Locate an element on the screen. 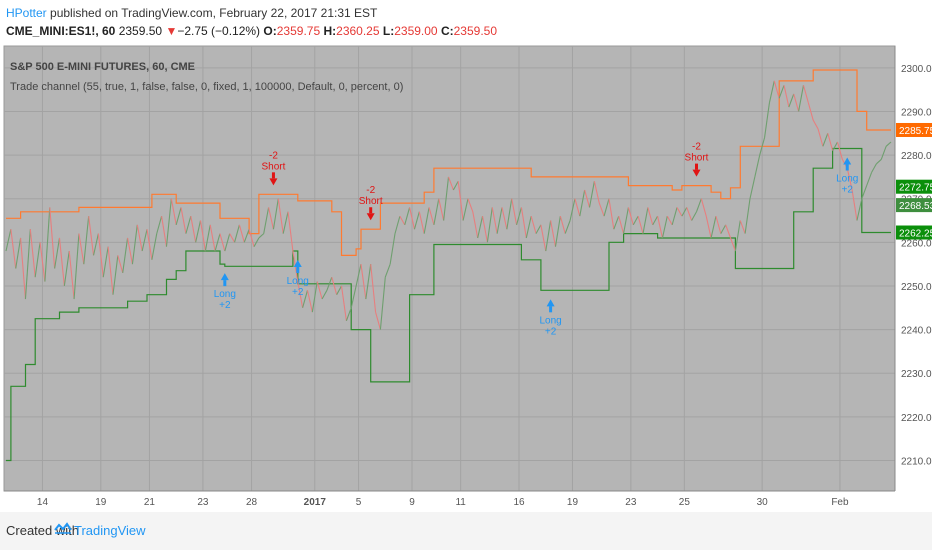 This screenshot has width=932, height=550. price-tag-text: 2262.25 is located at coordinates (915, 234).